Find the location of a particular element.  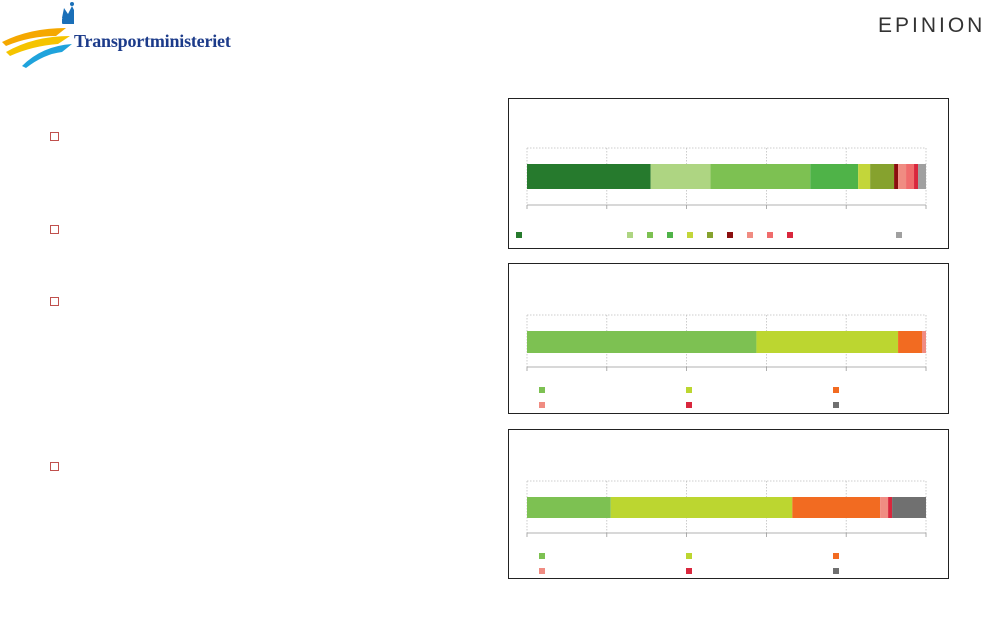

transportministeriet-logo: Transportministeriet is located at coordinates (130, 37).